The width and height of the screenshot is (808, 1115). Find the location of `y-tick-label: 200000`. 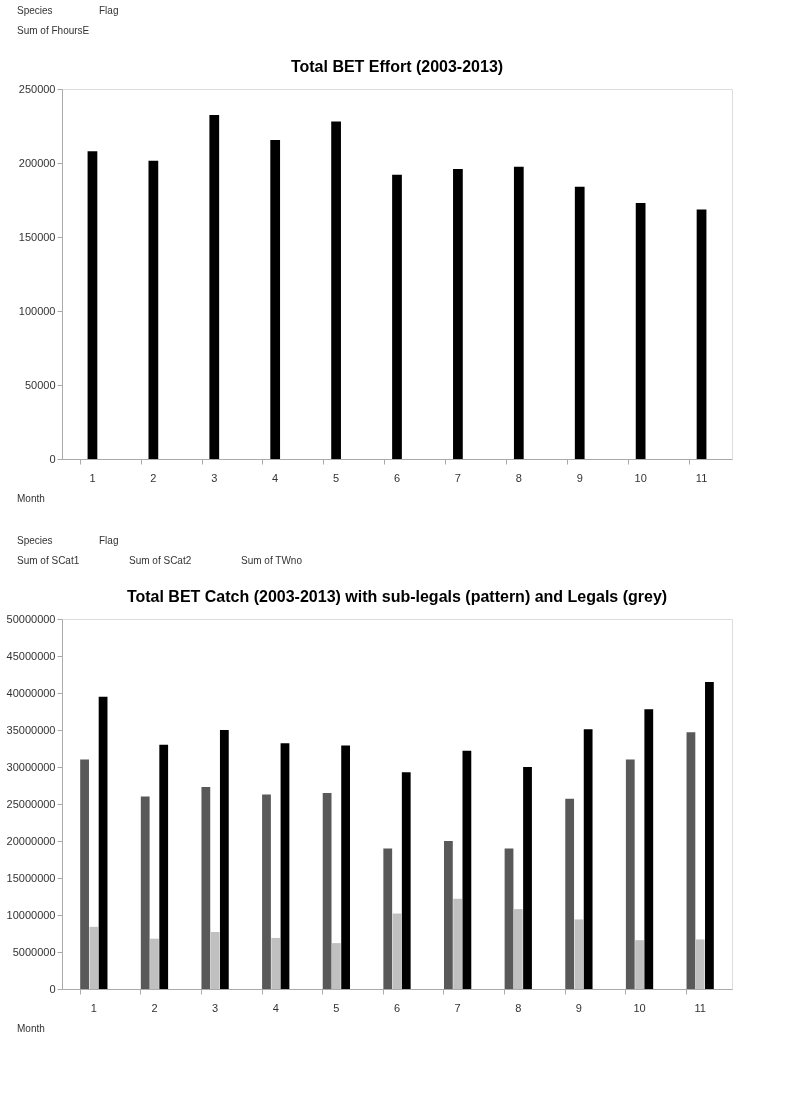

y-tick-label: 200000 is located at coordinates (37, 162).